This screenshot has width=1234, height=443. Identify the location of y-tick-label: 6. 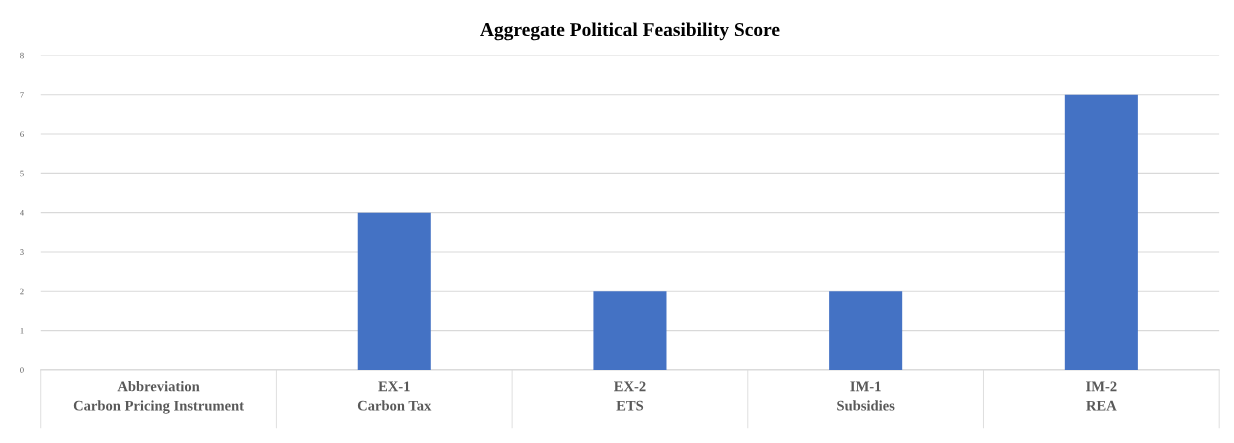
(22, 134).